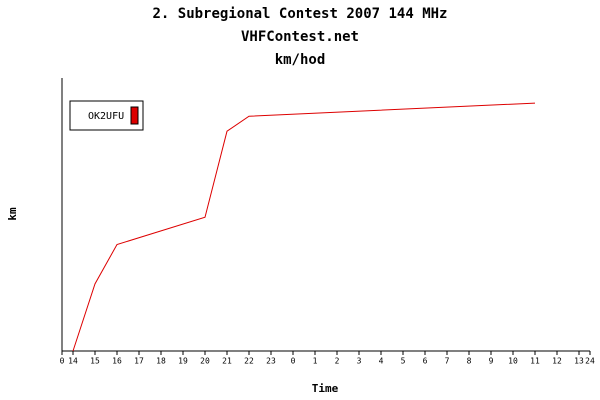  What do you see at coordinates (300, 37) in the screenshot?
I see `chart-subtitle: VHFContest.net` at bounding box center [300, 37].